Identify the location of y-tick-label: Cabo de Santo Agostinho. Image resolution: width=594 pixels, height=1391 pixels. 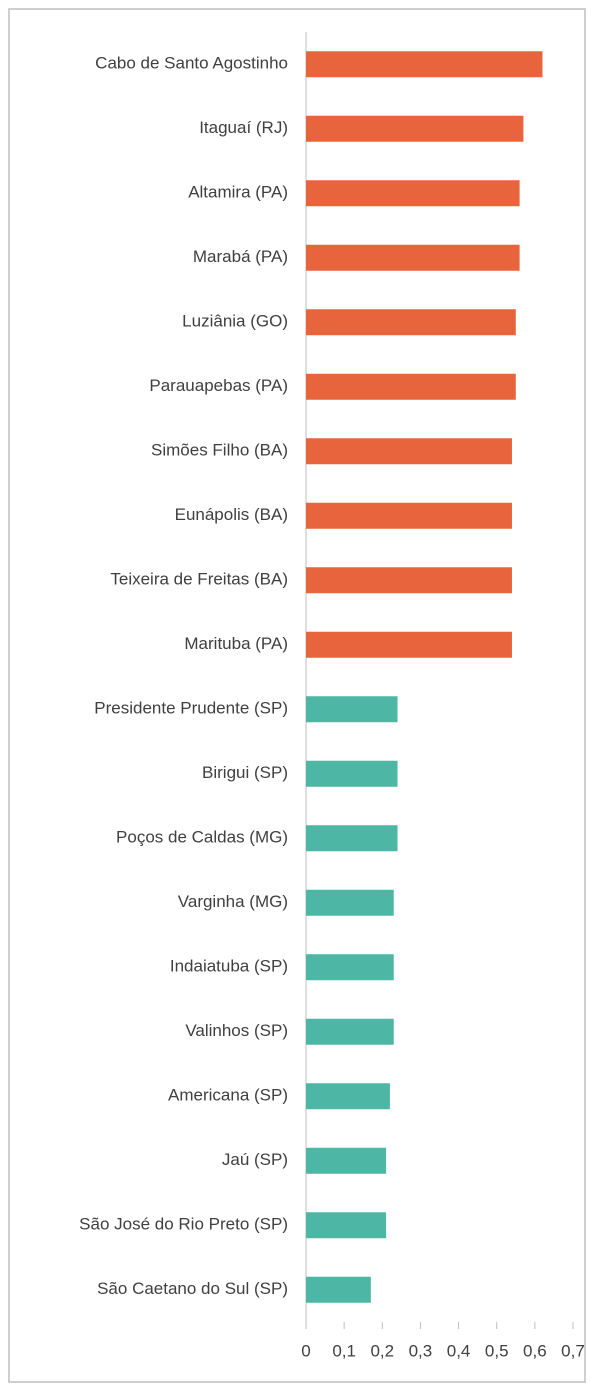
(191, 63).